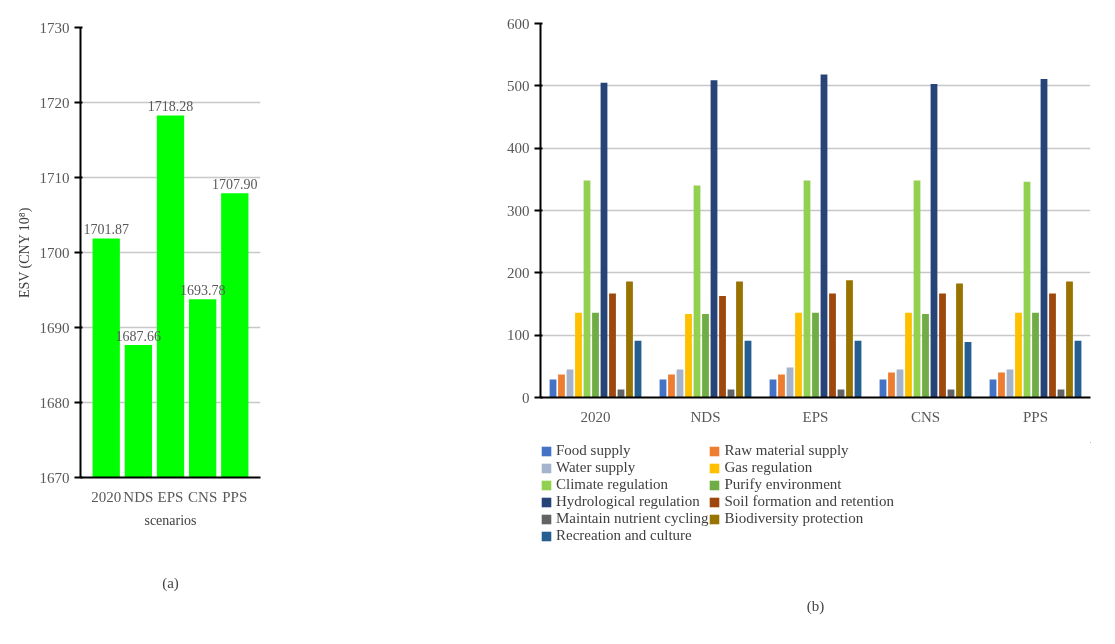 This screenshot has width=1115, height=644. I want to click on y-tick-label: 1710, so click(54, 177).